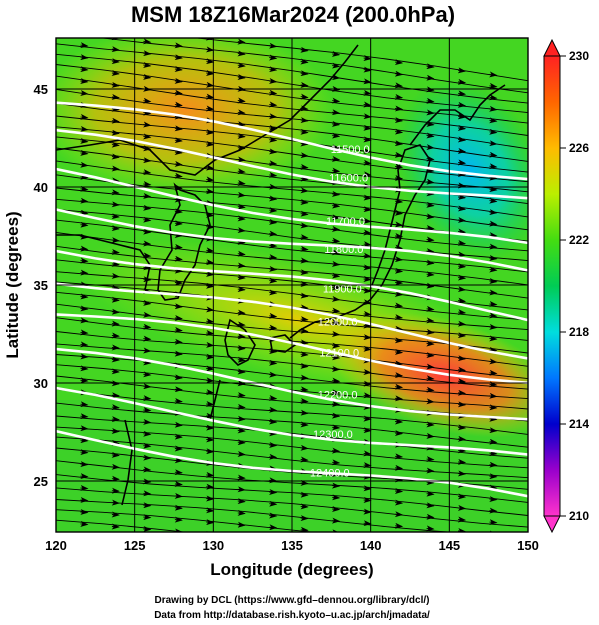 The width and height of the screenshot is (599, 625). What do you see at coordinates (552, 47) in the screenshot?
I see `colorbar-top-arrow` at bounding box center [552, 47].